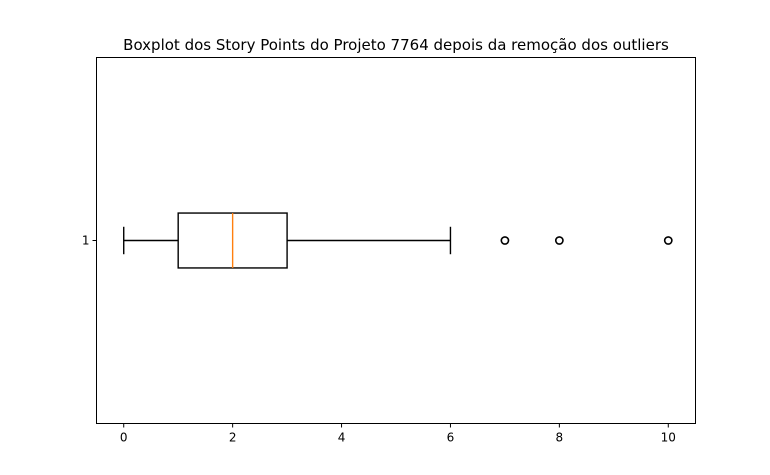 This screenshot has height=475, width=770. I want to click on x-tick-label: 8, so click(560, 438).